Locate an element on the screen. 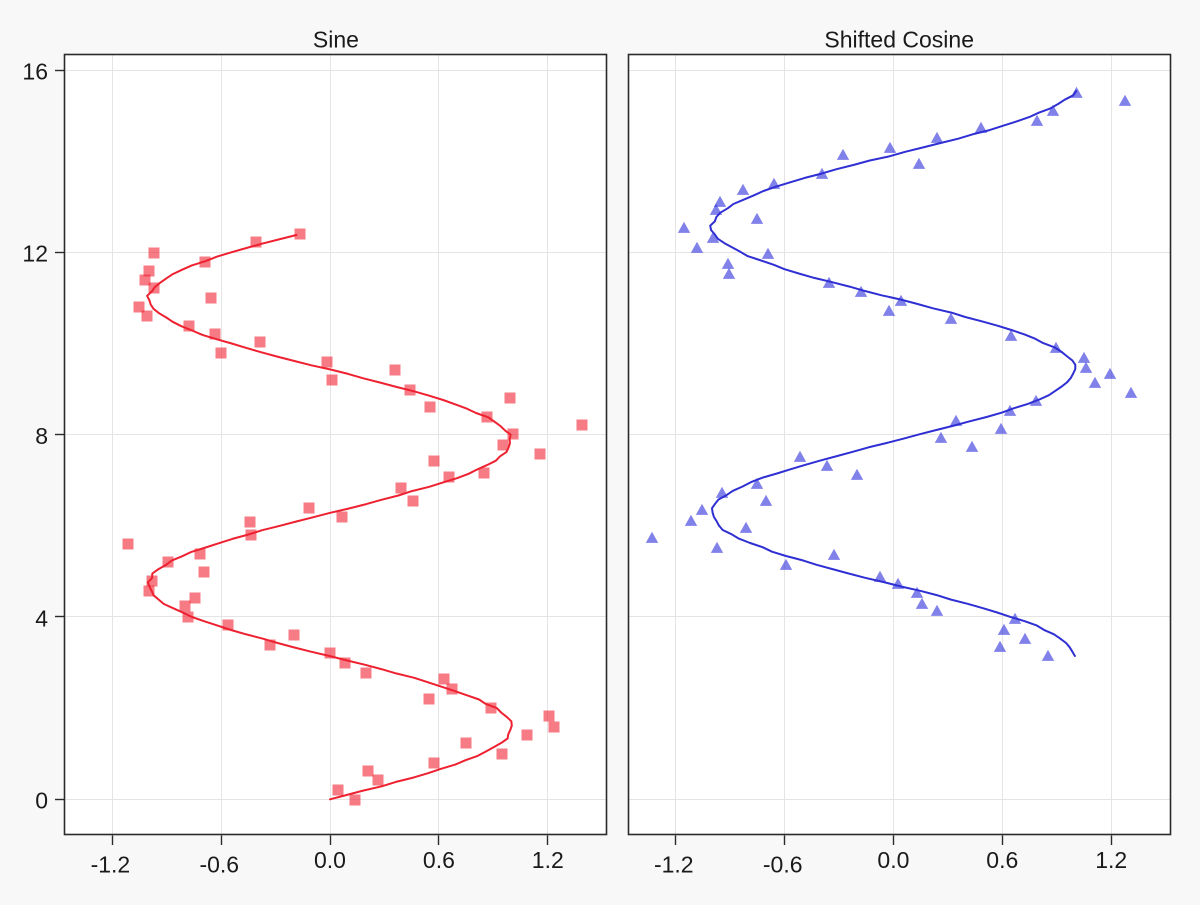 The height and width of the screenshot is (905, 1200). svg-text: Sine is located at coordinates (336, 40).